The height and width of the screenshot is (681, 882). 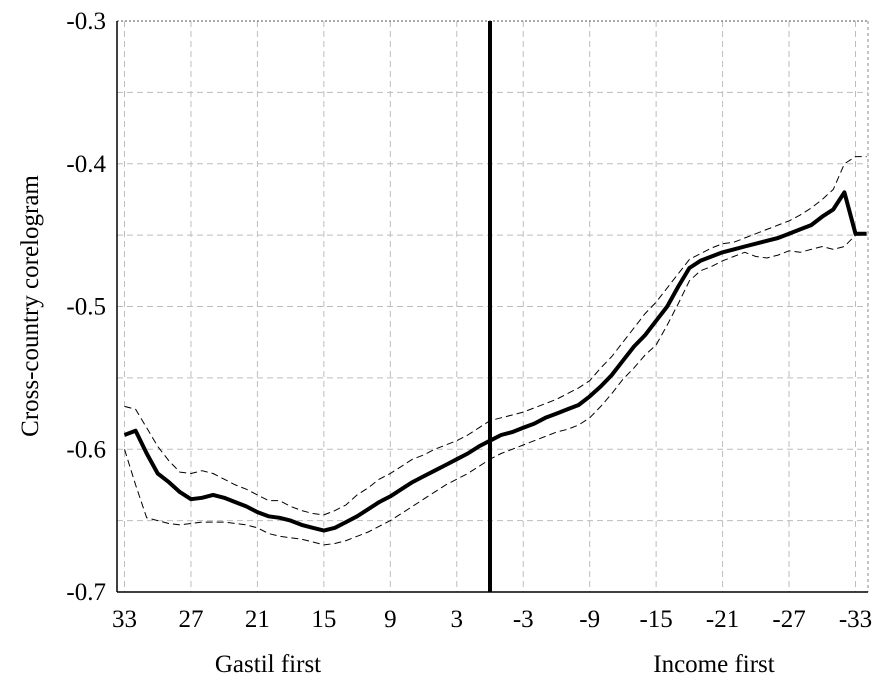 I want to click on x-axis-label-left: Gastil first, so click(x=268, y=664).